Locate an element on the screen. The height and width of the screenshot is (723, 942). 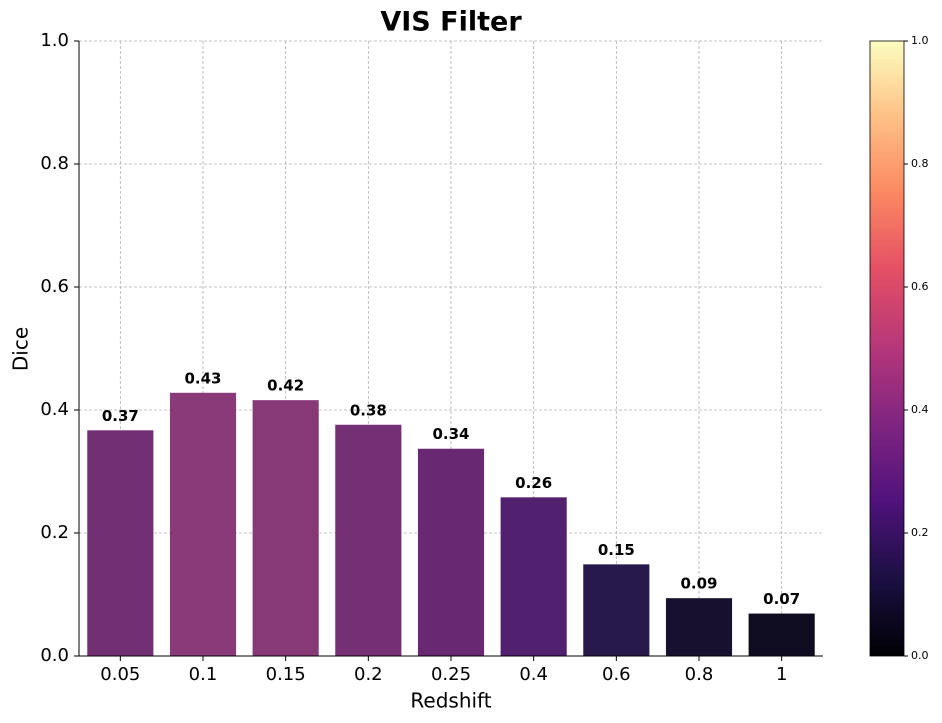
y-tick-label: 0.2 is located at coordinates (54, 532).